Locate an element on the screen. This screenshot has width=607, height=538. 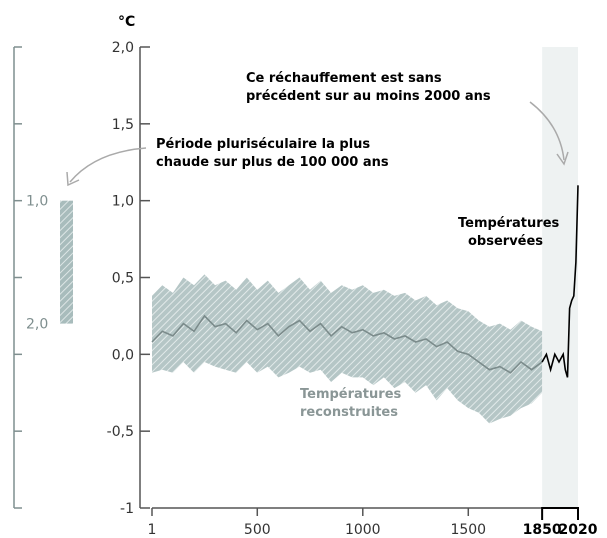
y-tick-label: 0,0 is located at coordinates (123, 355).